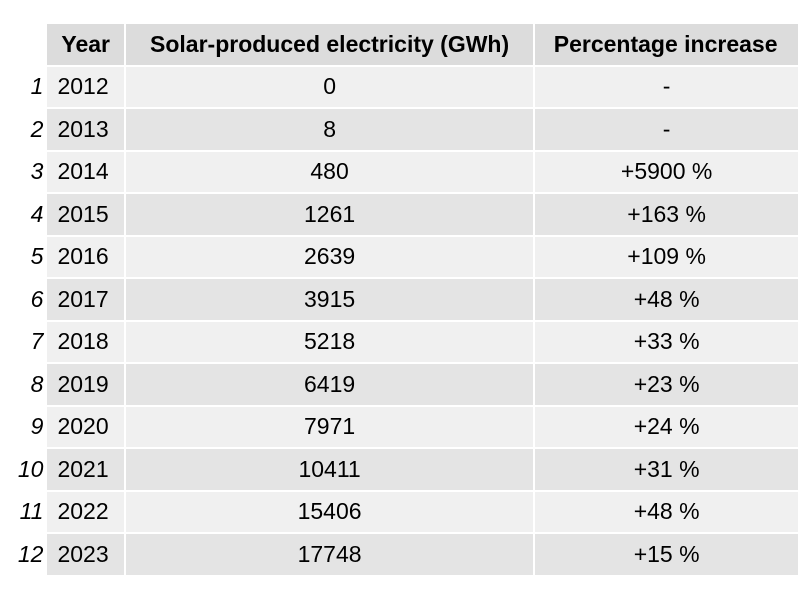  Describe the element at coordinates (329, 384) in the screenshot. I see `solar-cell: 6419` at that location.